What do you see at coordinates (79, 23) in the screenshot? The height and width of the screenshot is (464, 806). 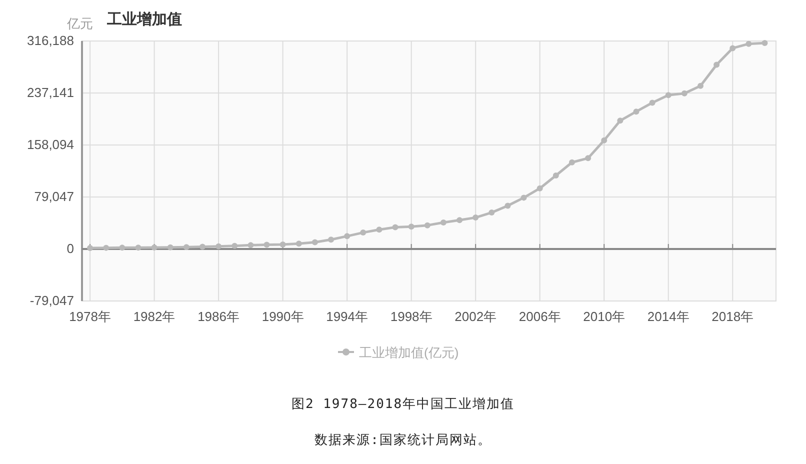 I see `y-axis-title: 亿元` at bounding box center [79, 23].